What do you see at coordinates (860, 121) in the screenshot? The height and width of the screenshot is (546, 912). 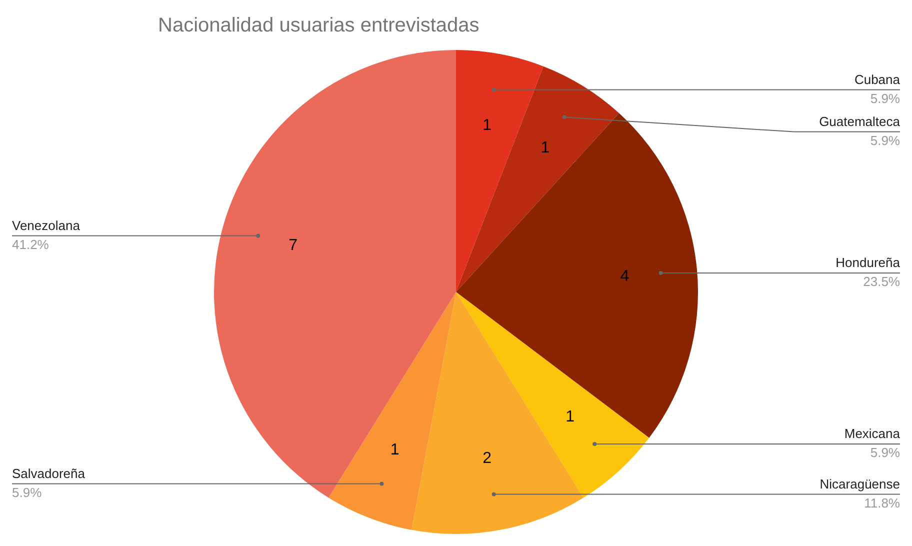 I see `slice-label: Guatemalteca` at bounding box center [860, 121].